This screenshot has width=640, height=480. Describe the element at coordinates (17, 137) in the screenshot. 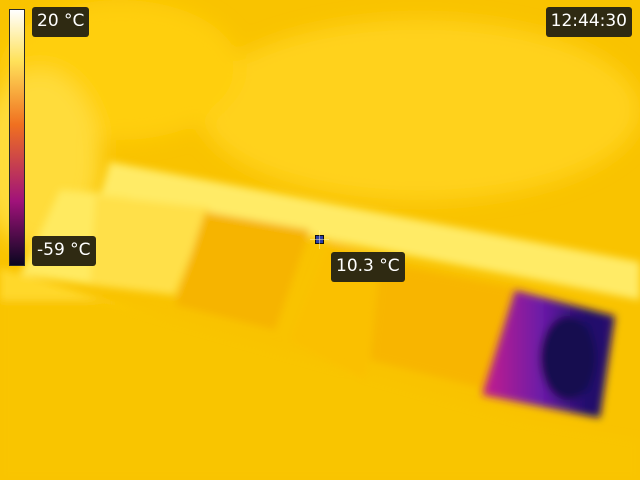

I see `temperature-scale-bar` at that location.